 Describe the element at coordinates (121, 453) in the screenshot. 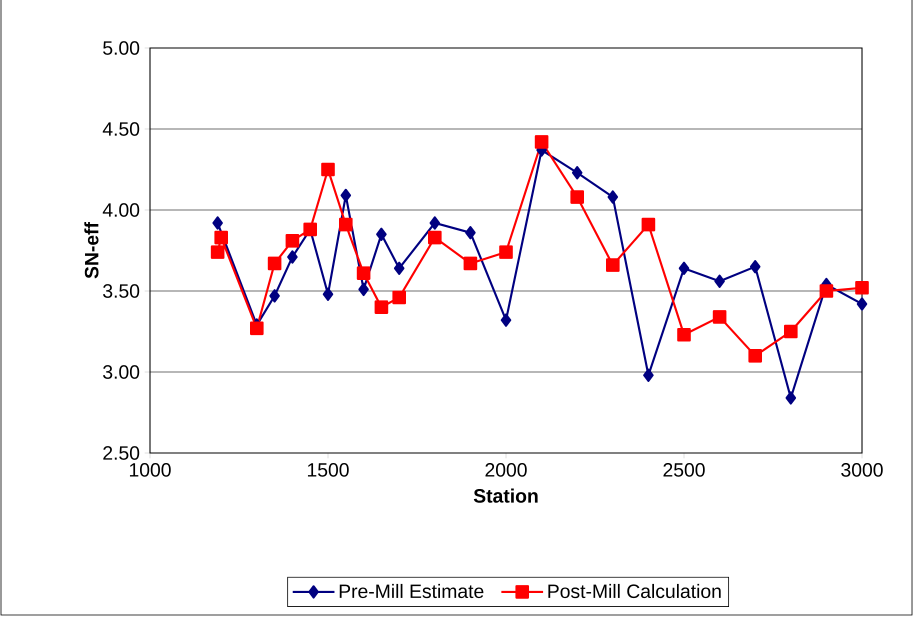

I see `y-tick-label: 2.50` at that location.